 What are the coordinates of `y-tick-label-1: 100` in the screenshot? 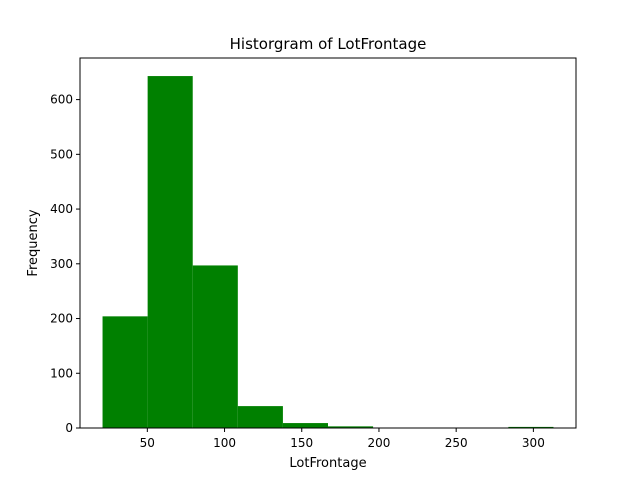 It's located at (61, 373).